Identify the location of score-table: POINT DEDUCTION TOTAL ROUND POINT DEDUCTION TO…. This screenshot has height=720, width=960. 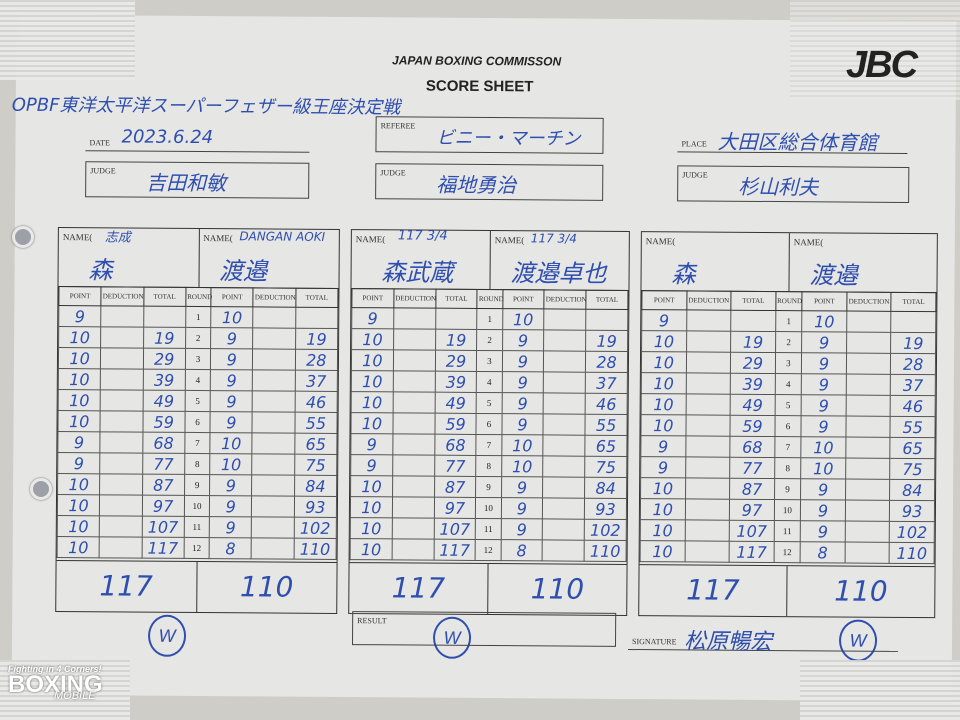
(198, 423).